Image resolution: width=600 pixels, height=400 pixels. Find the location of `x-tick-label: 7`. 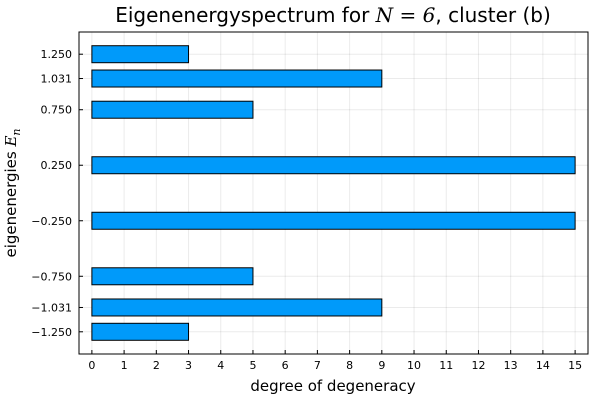

x-tick-label: 7 is located at coordinates (317, 365).